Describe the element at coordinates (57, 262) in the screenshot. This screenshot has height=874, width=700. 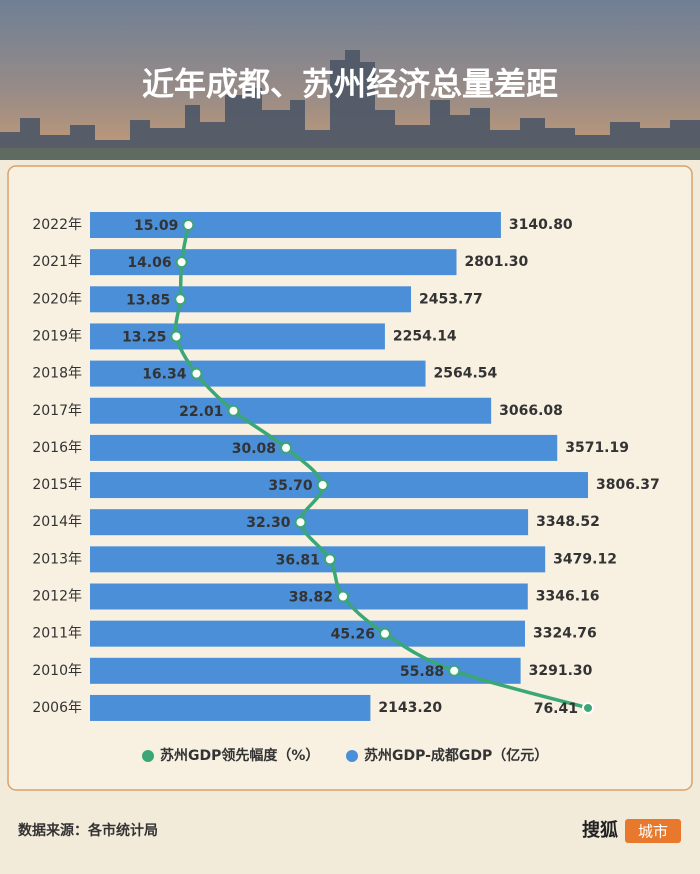
I see `y-tick-label: 2021年` at that location.